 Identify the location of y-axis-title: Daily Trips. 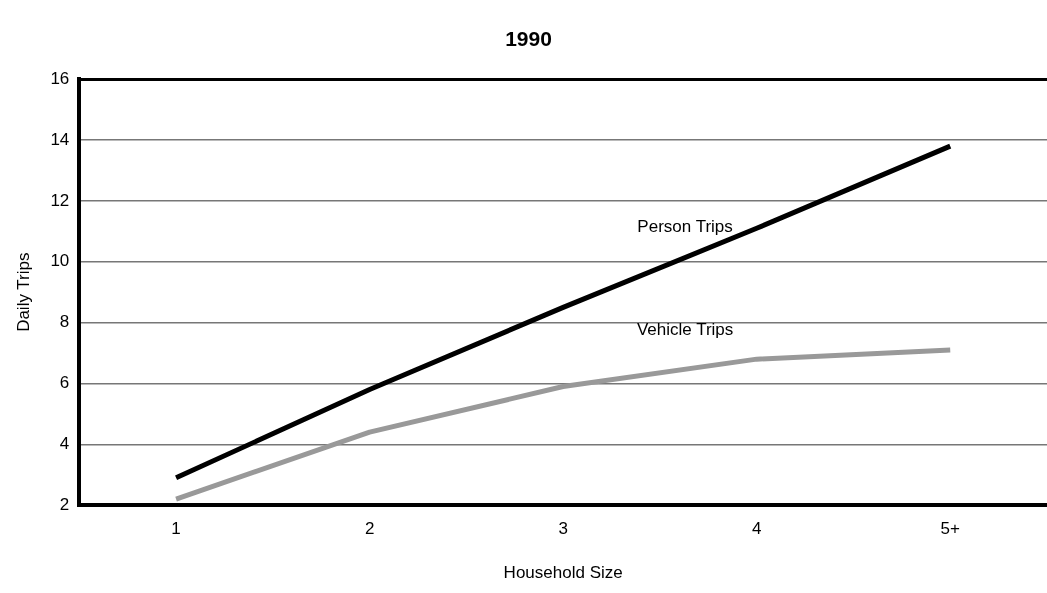
(23, 292).